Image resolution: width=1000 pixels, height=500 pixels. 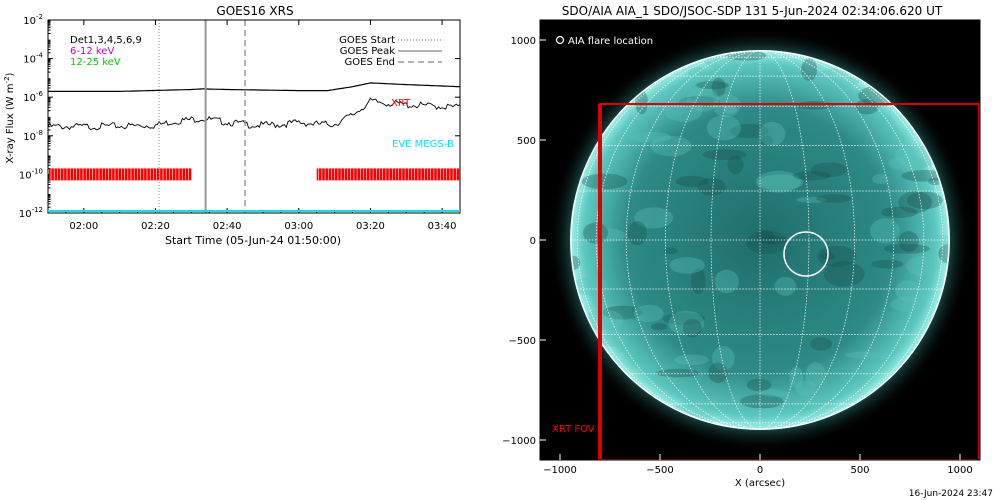 What do you see at coordinates (254, 114) in the screenshot?
I see `flux-curve-short` at bounding box center [254, 114].